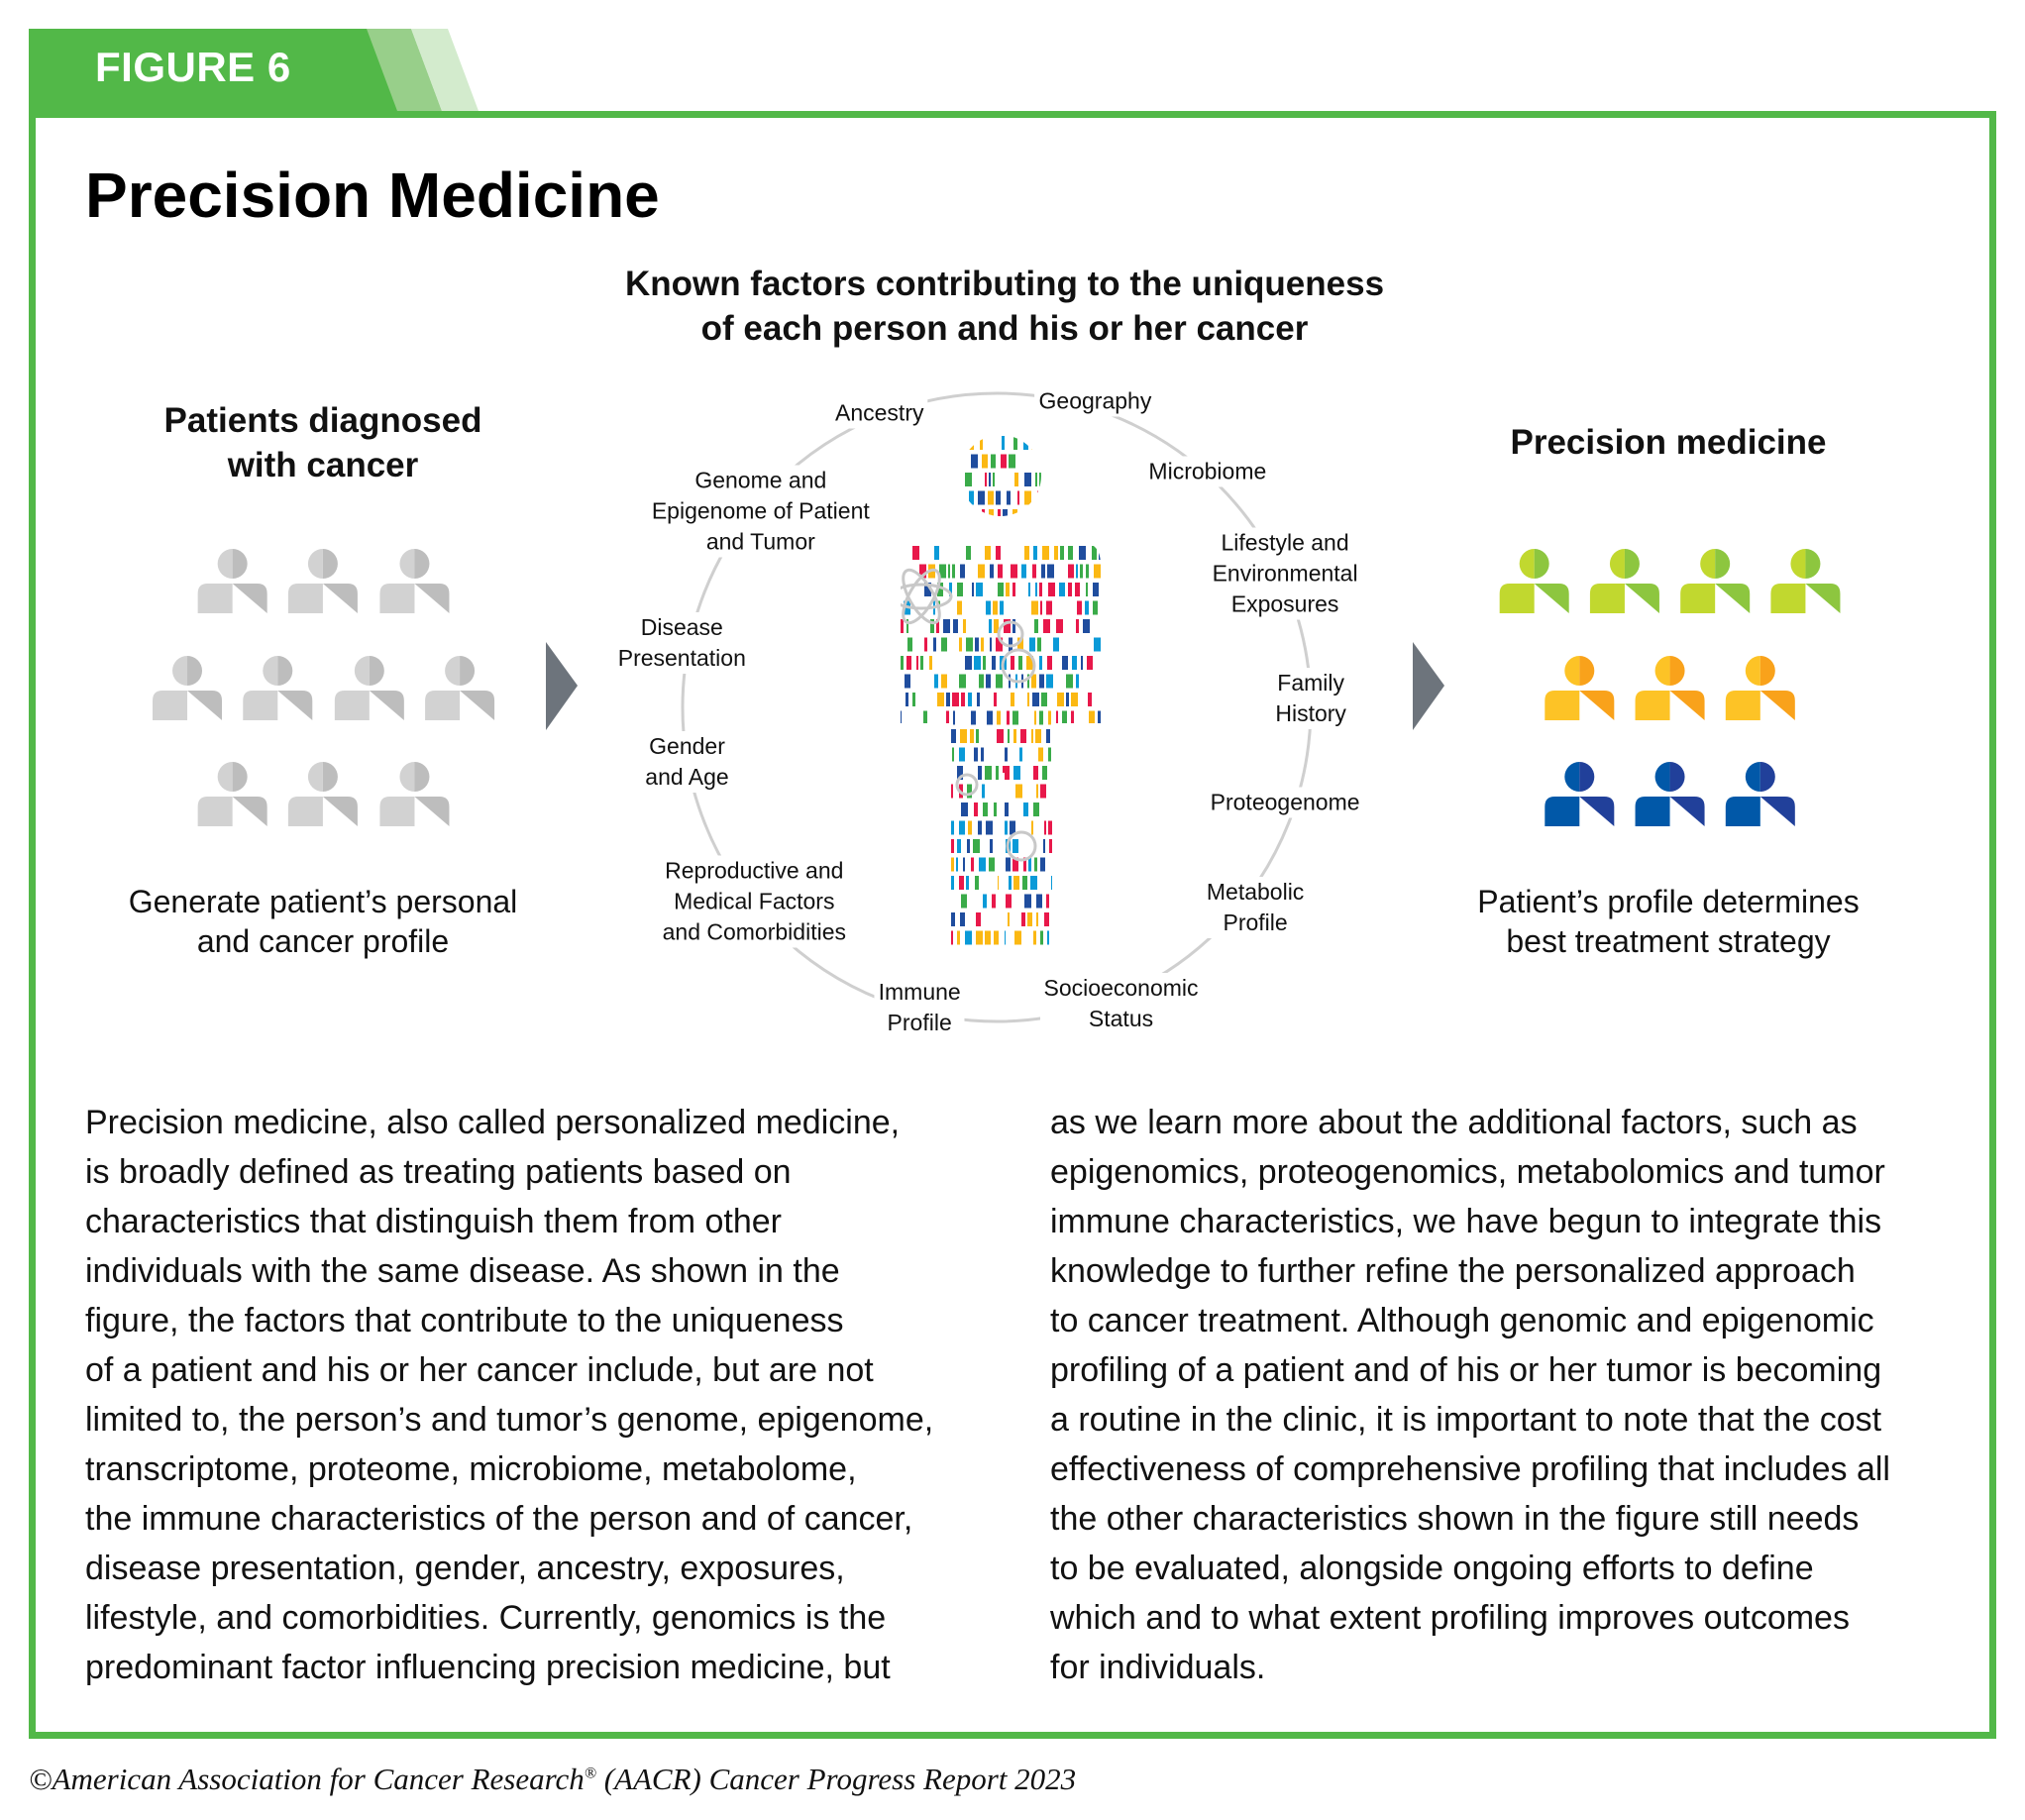  I want to click on factor-label-ancestry: Ancestry, so click(879, 413).